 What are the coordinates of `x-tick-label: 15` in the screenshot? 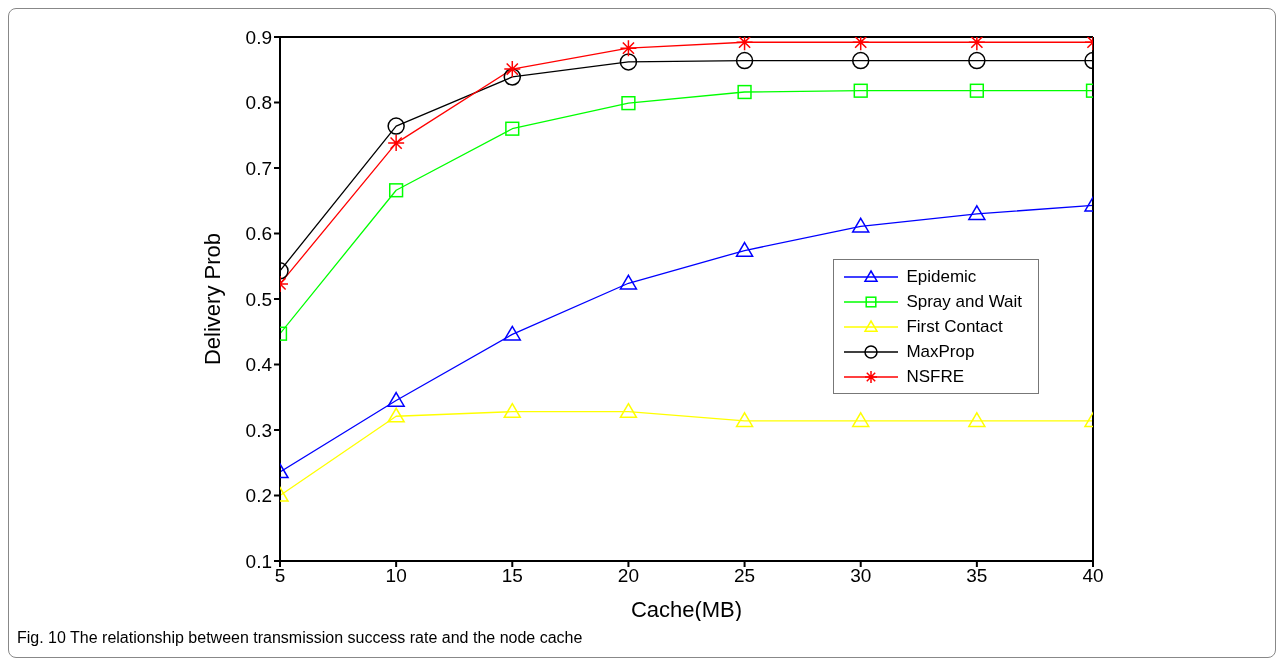 It's located at (512, 576).